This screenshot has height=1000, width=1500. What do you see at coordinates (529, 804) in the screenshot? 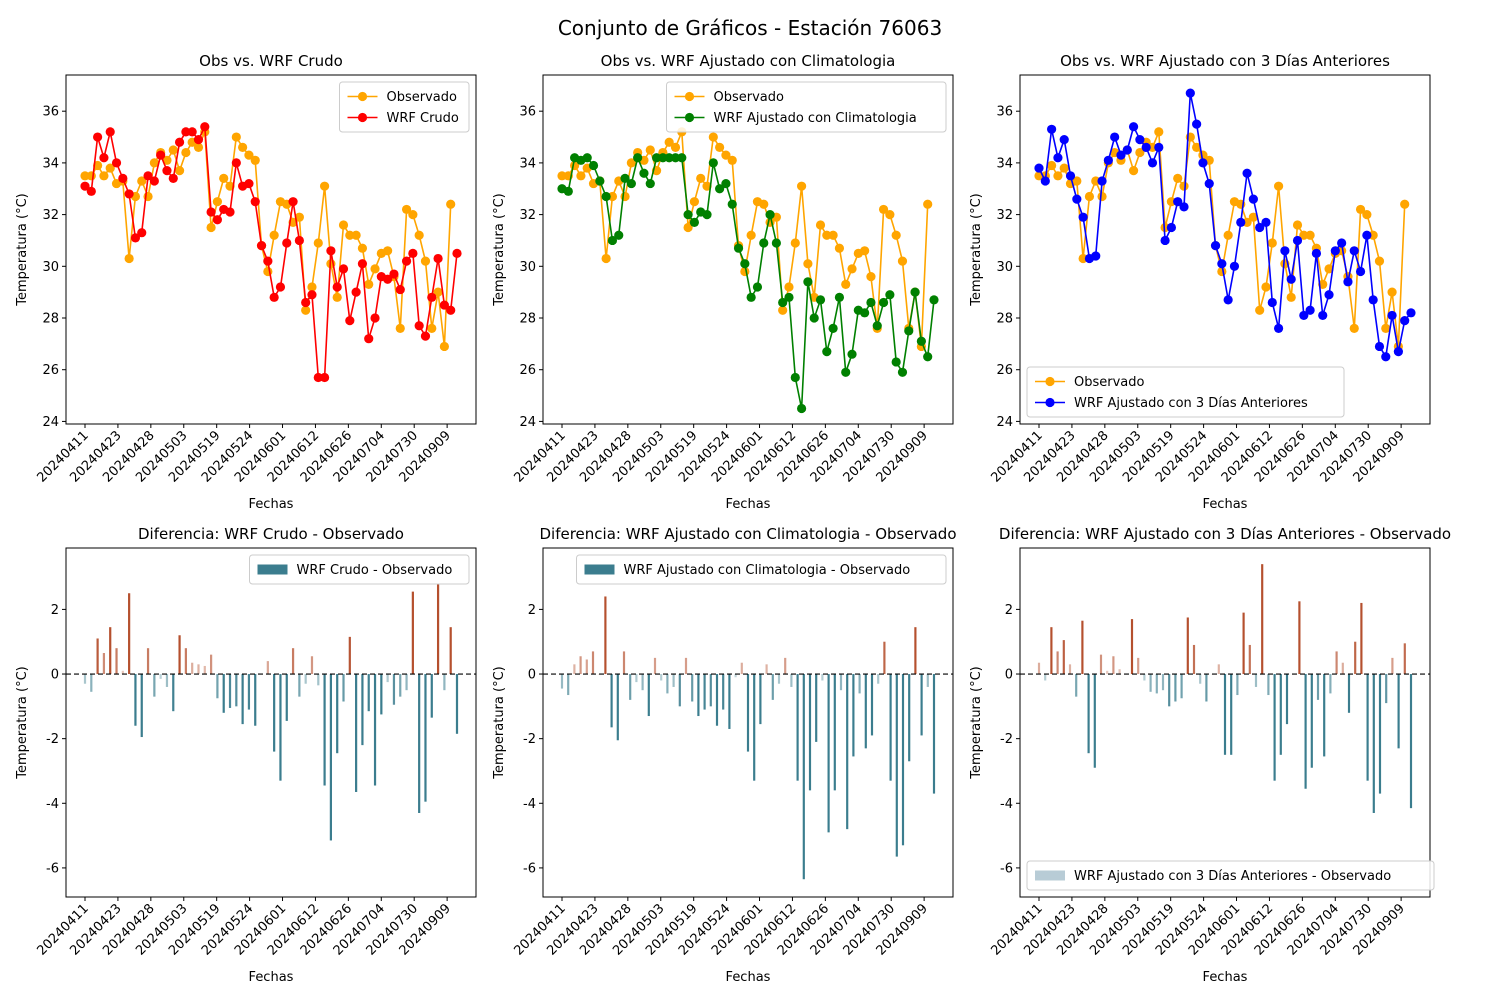
I see `y-tick-label: -4` at bounding box center [529, 804].